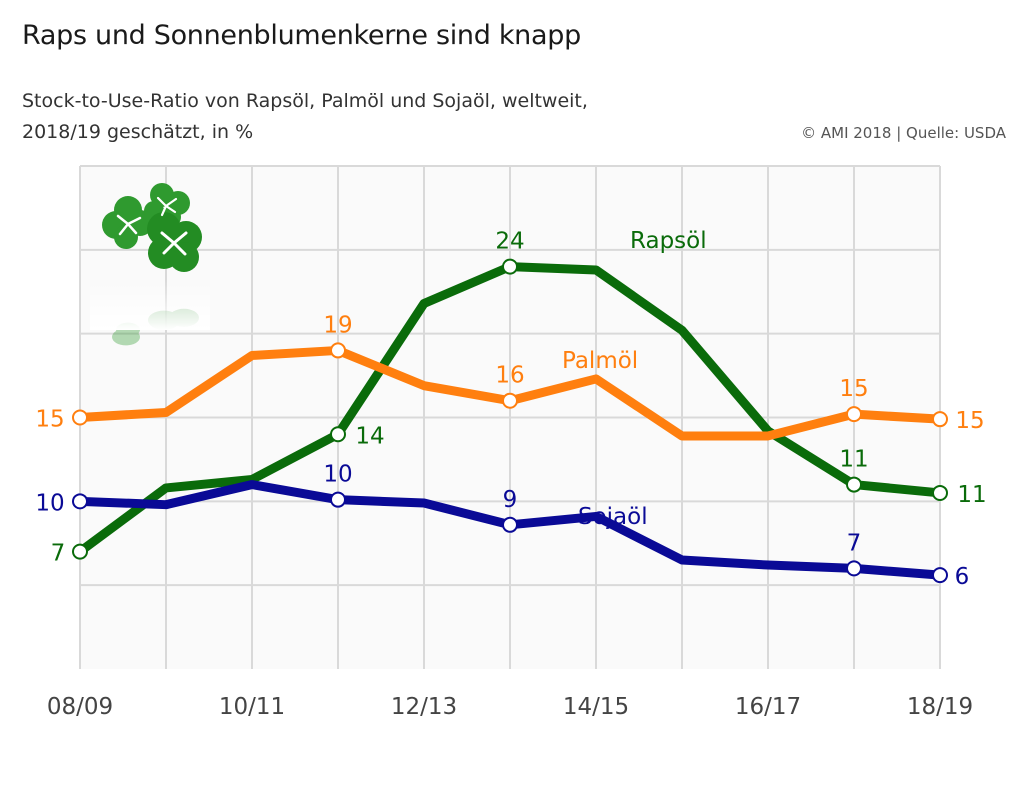 The width and height of the screenshot is (1024, 792). I want to click on x-tick-label: 14/15, so click(596, 707).